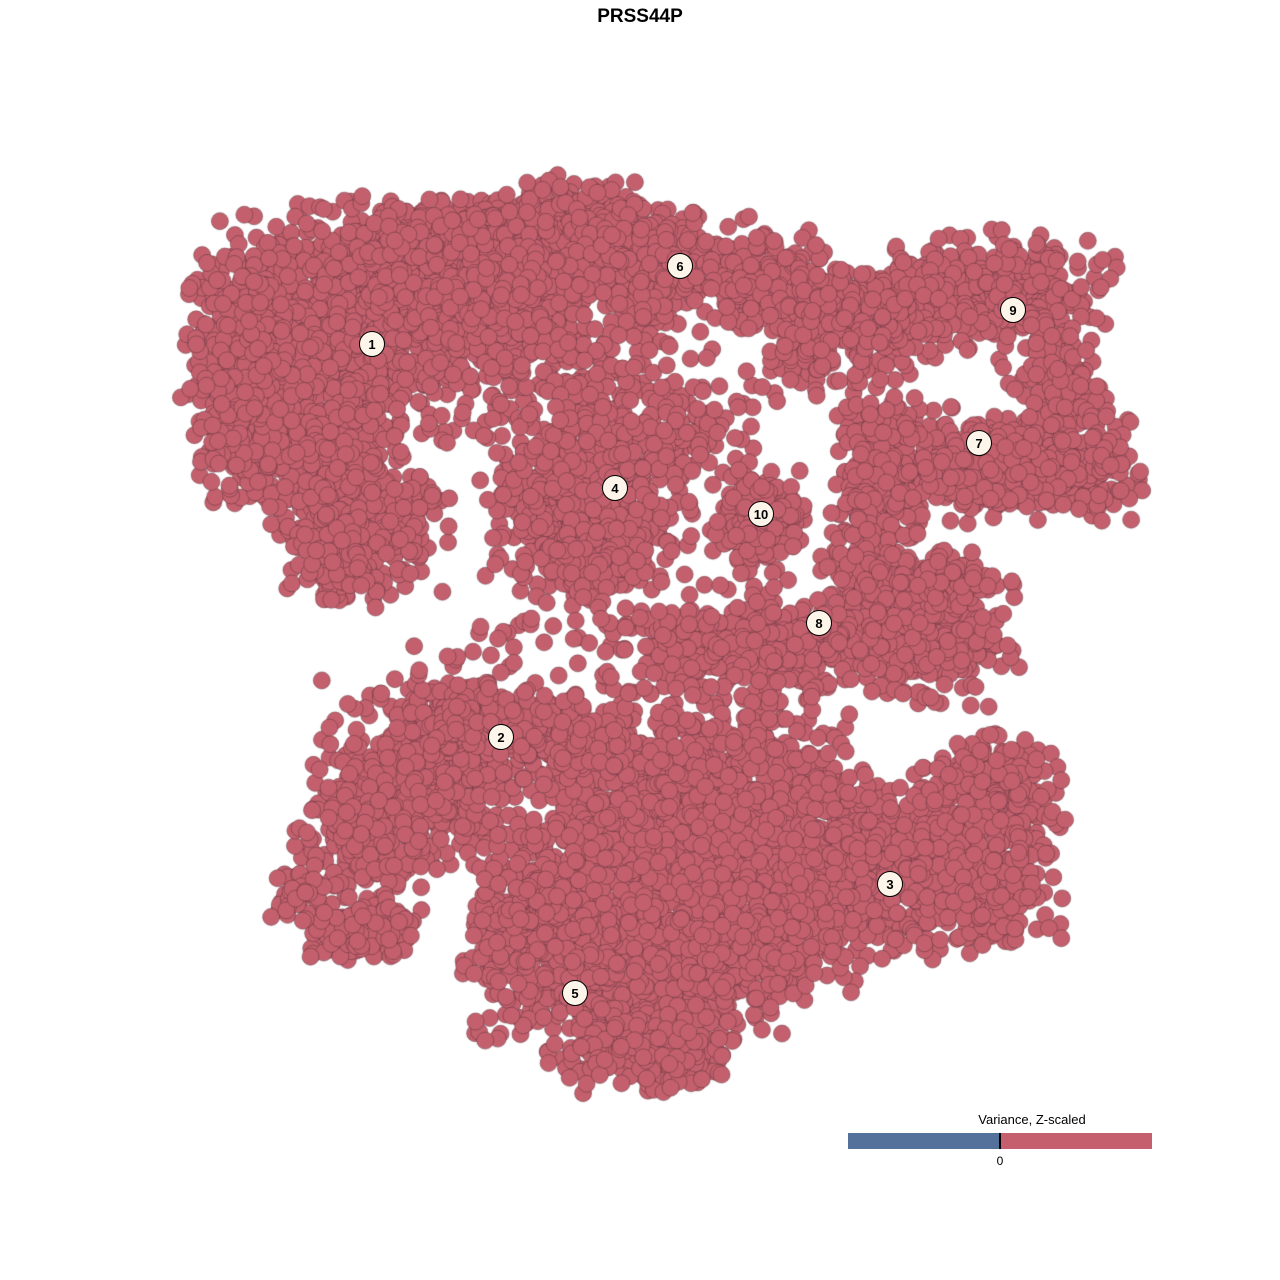  I want to click on legend-positive-half, so click(1076, 1141).